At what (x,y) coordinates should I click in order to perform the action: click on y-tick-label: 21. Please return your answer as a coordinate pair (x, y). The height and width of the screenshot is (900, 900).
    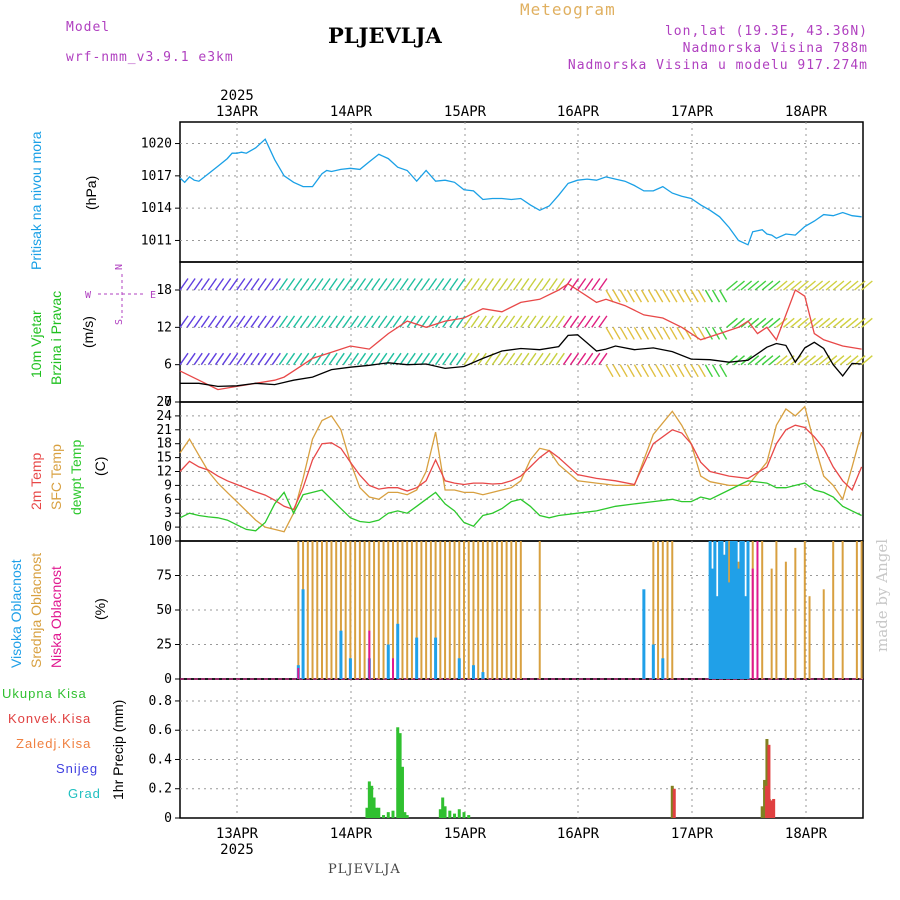
    Looking at the image, I should click on (164, 430).